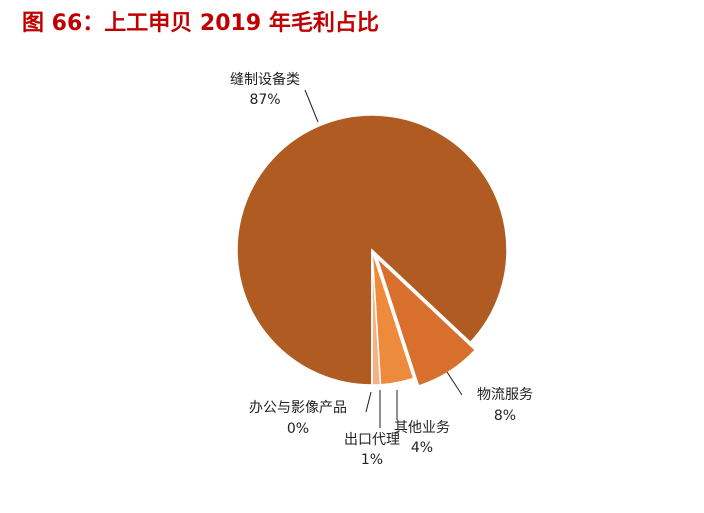 The image size is (704, 513). Describe the element at coordinates (505, 416) in the screenshot. I see `slice-value-label: 8%` at that location.